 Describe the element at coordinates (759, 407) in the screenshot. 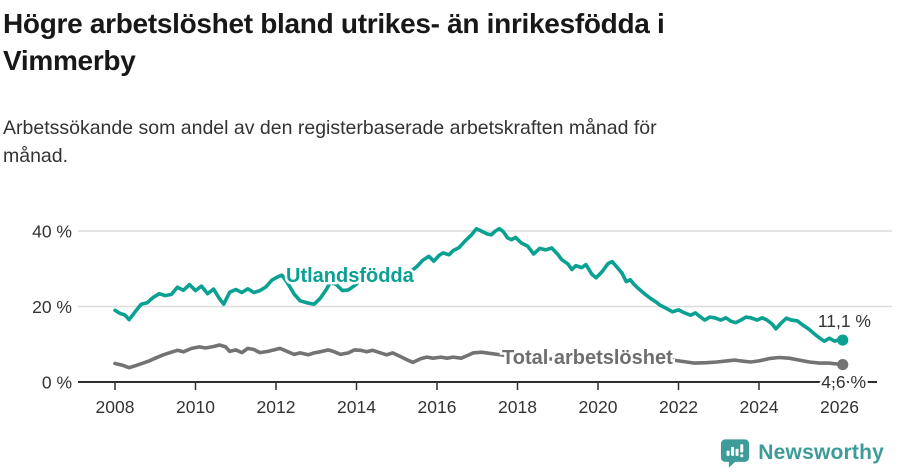

I see `x-tick-label: 2024` at that location.